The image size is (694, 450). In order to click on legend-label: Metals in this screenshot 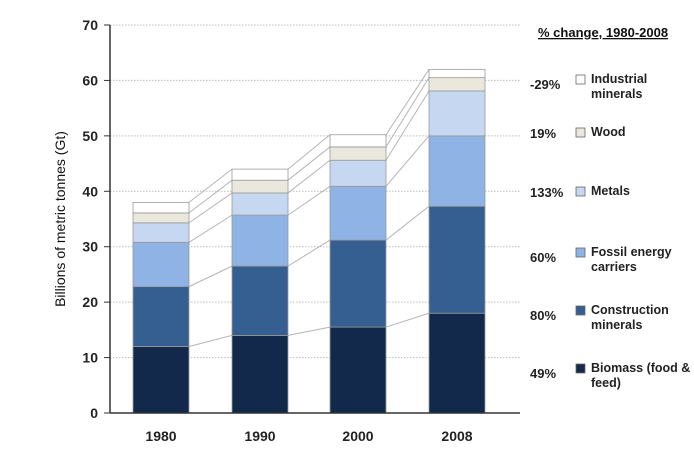, I will do `click(610, 191)`.